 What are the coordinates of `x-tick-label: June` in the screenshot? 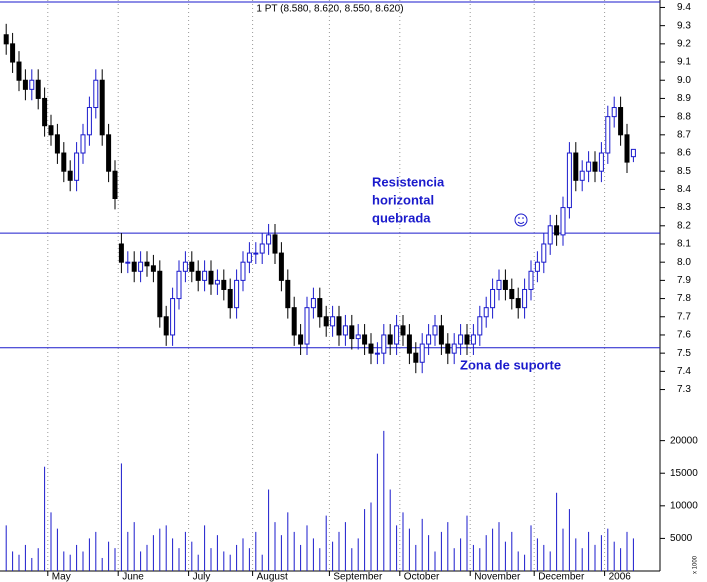 It's located at (133, 577).